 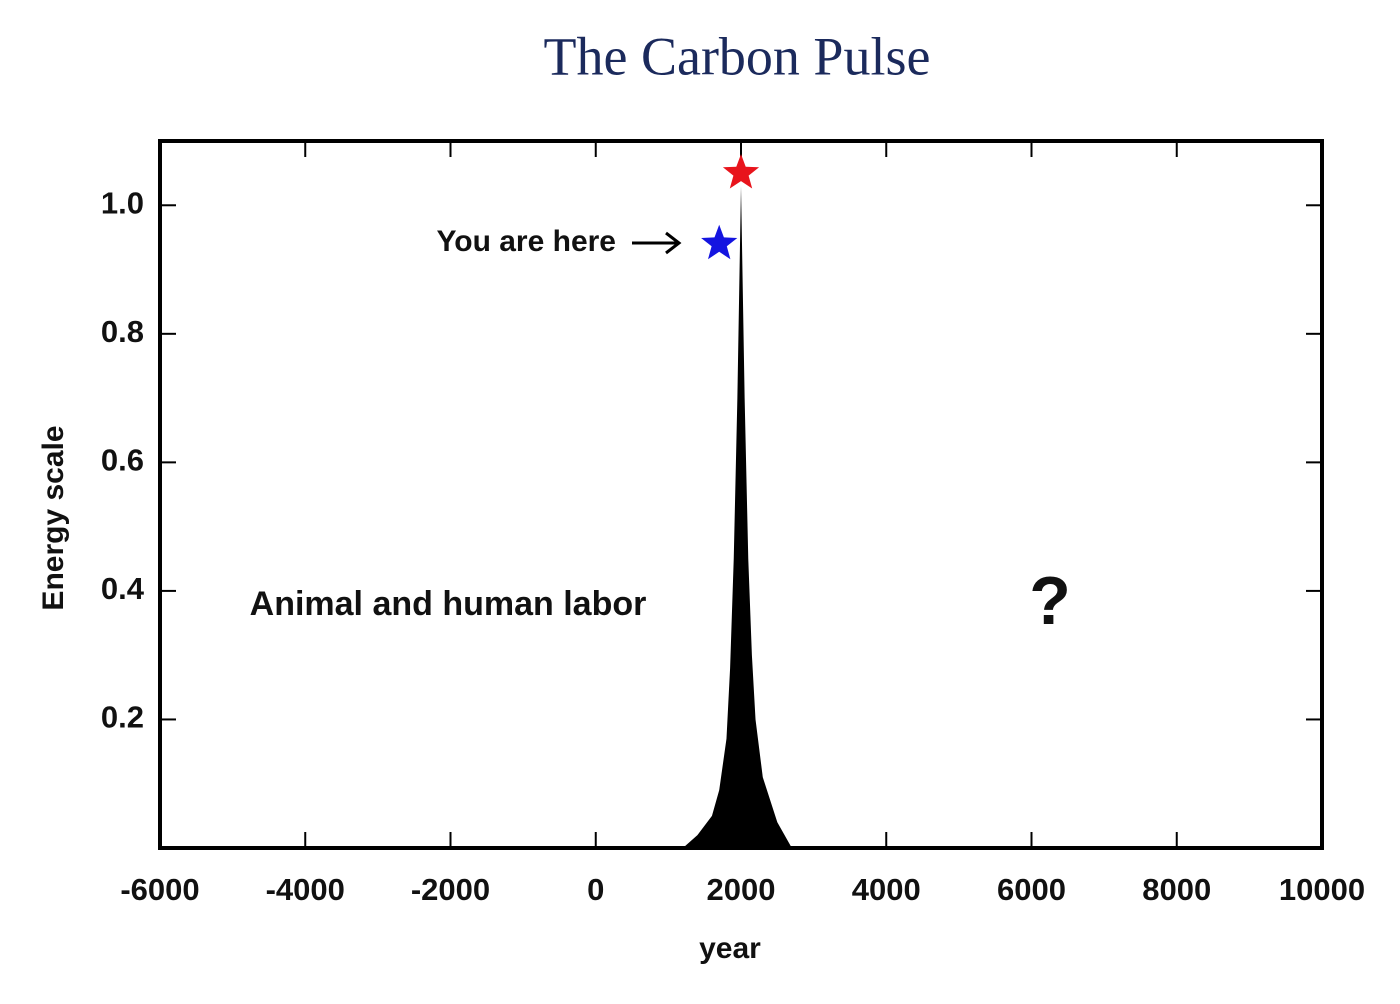 What do you see at coordinates (123, 588) in the screenshot?
I see `y-tick-label: 0.4` at bounding box center [123, 588].